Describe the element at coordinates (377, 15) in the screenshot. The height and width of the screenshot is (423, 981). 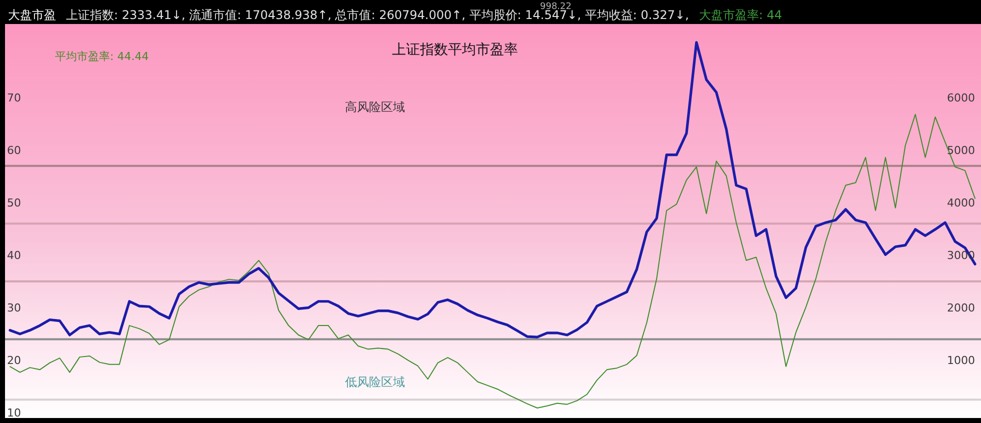
I see `annotation: 上证指数: 2333.41↓, 流通市值: 170438.938↑, 总市值: 260794.000↑, 平均股价: 14.547↓, 平均收益: 0.327↓,` at that location.